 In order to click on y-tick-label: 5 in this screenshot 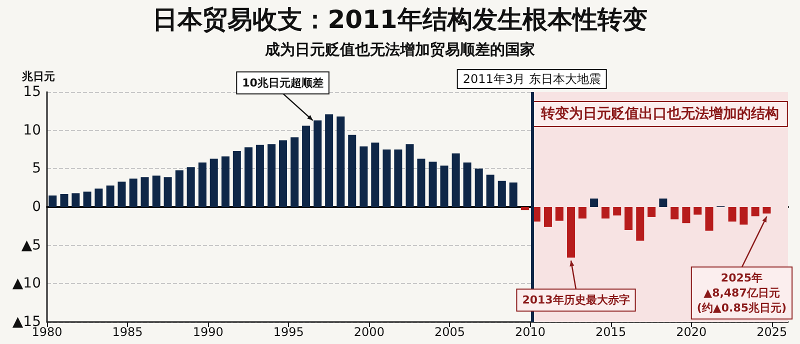, I will do `click(36, 168)`.